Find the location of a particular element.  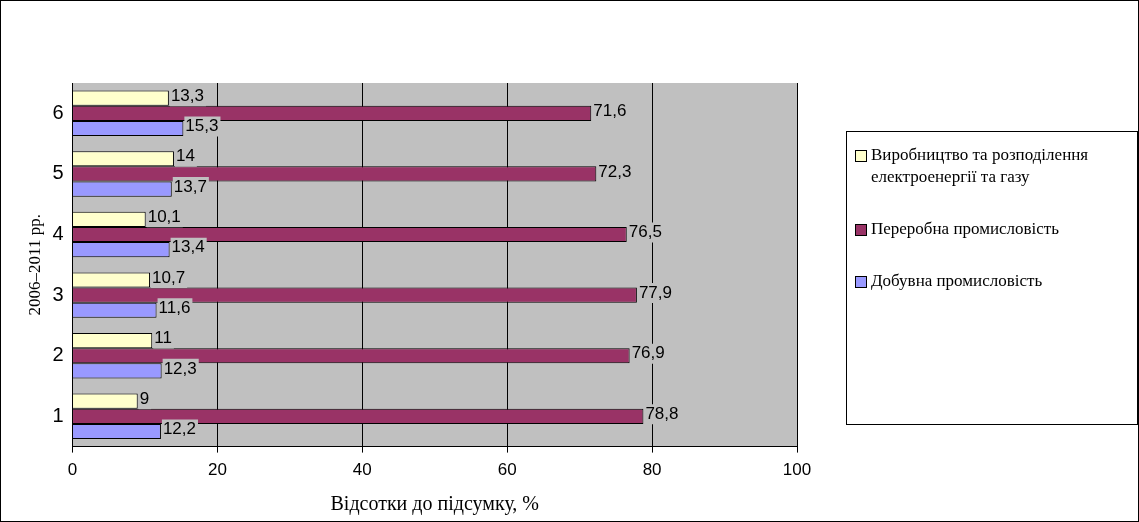

data-label: 13,4 is located at coordinates (188, 247).